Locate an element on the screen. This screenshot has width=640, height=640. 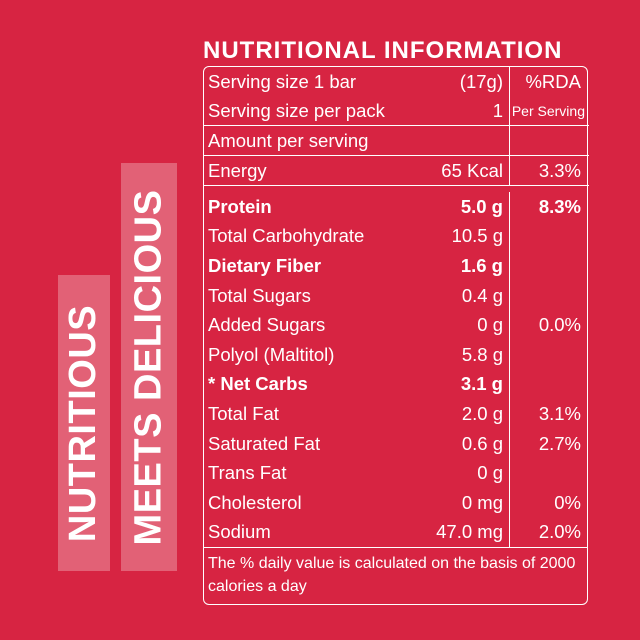
nutrient-pct: 3.1% is located at coordinates (559, 413).